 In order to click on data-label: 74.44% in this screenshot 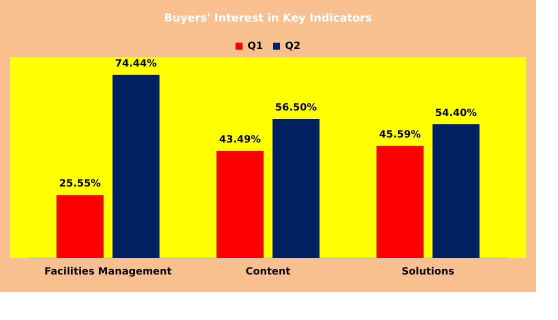, I will do `click(136, 64)`.